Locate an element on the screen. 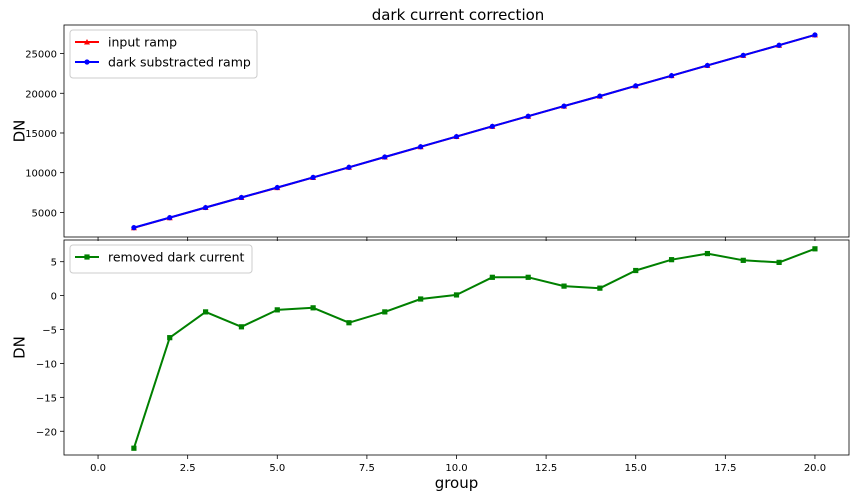  y-tick-label: 25000 is located at coordinates (41, 55).